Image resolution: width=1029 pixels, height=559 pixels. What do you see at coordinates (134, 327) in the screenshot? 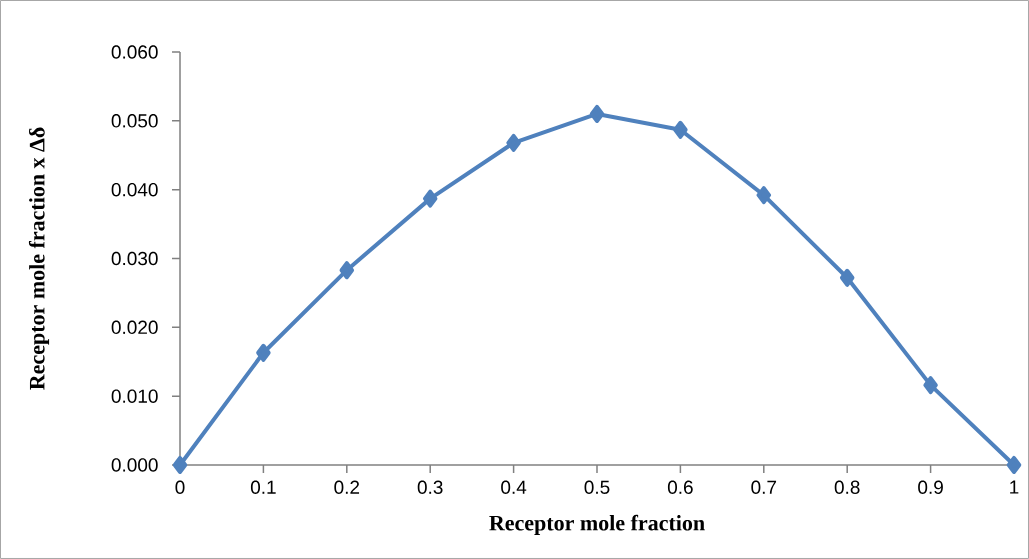
I see `y-tick-label: 0.020` at bounding box center [134, 327].